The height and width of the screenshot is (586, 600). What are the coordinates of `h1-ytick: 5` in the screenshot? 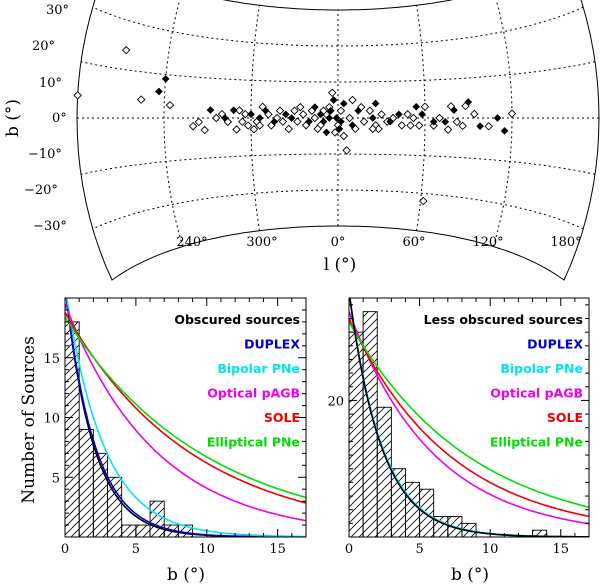 It's located at (56, 478).